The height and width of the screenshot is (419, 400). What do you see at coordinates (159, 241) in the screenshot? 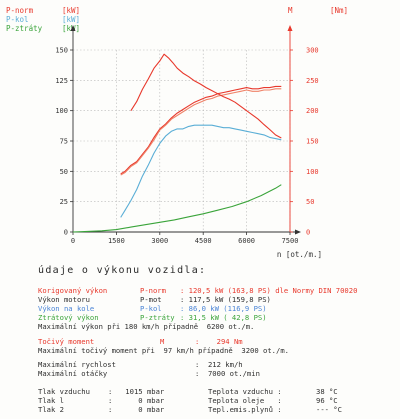
I see `x-tick-label-2: 3000` at bounding box center [159, 241].